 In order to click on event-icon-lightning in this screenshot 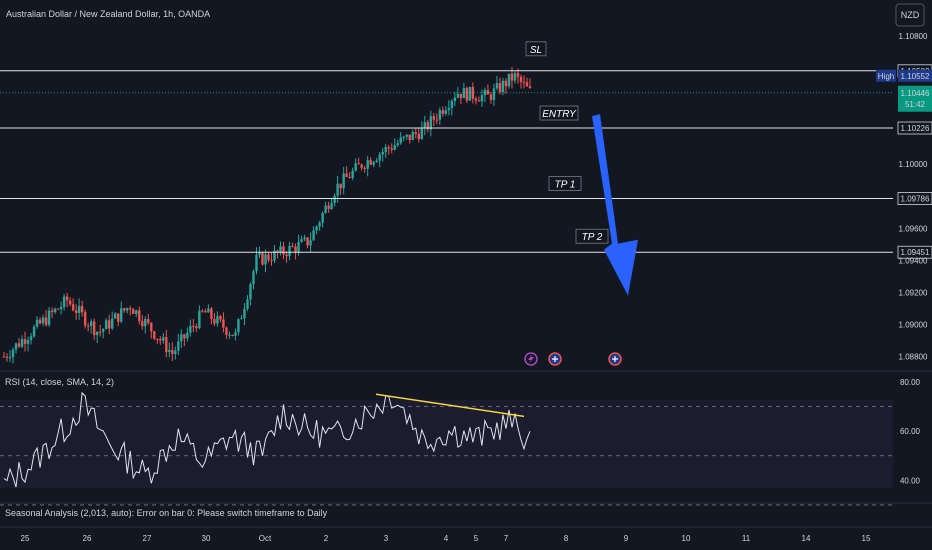, I will do `click(531, 359)`.